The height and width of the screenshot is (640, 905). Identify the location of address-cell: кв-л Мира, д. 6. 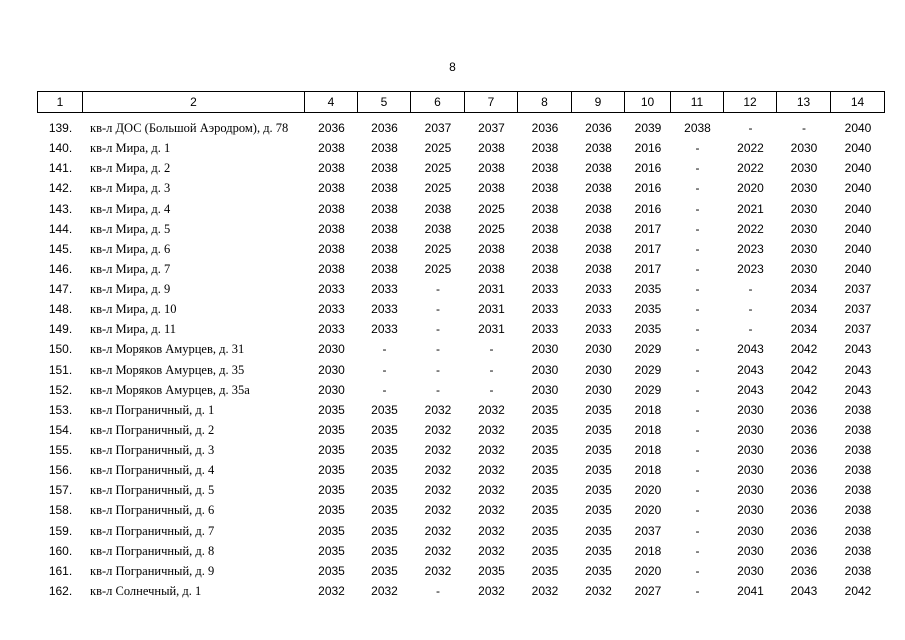
(130, 248).